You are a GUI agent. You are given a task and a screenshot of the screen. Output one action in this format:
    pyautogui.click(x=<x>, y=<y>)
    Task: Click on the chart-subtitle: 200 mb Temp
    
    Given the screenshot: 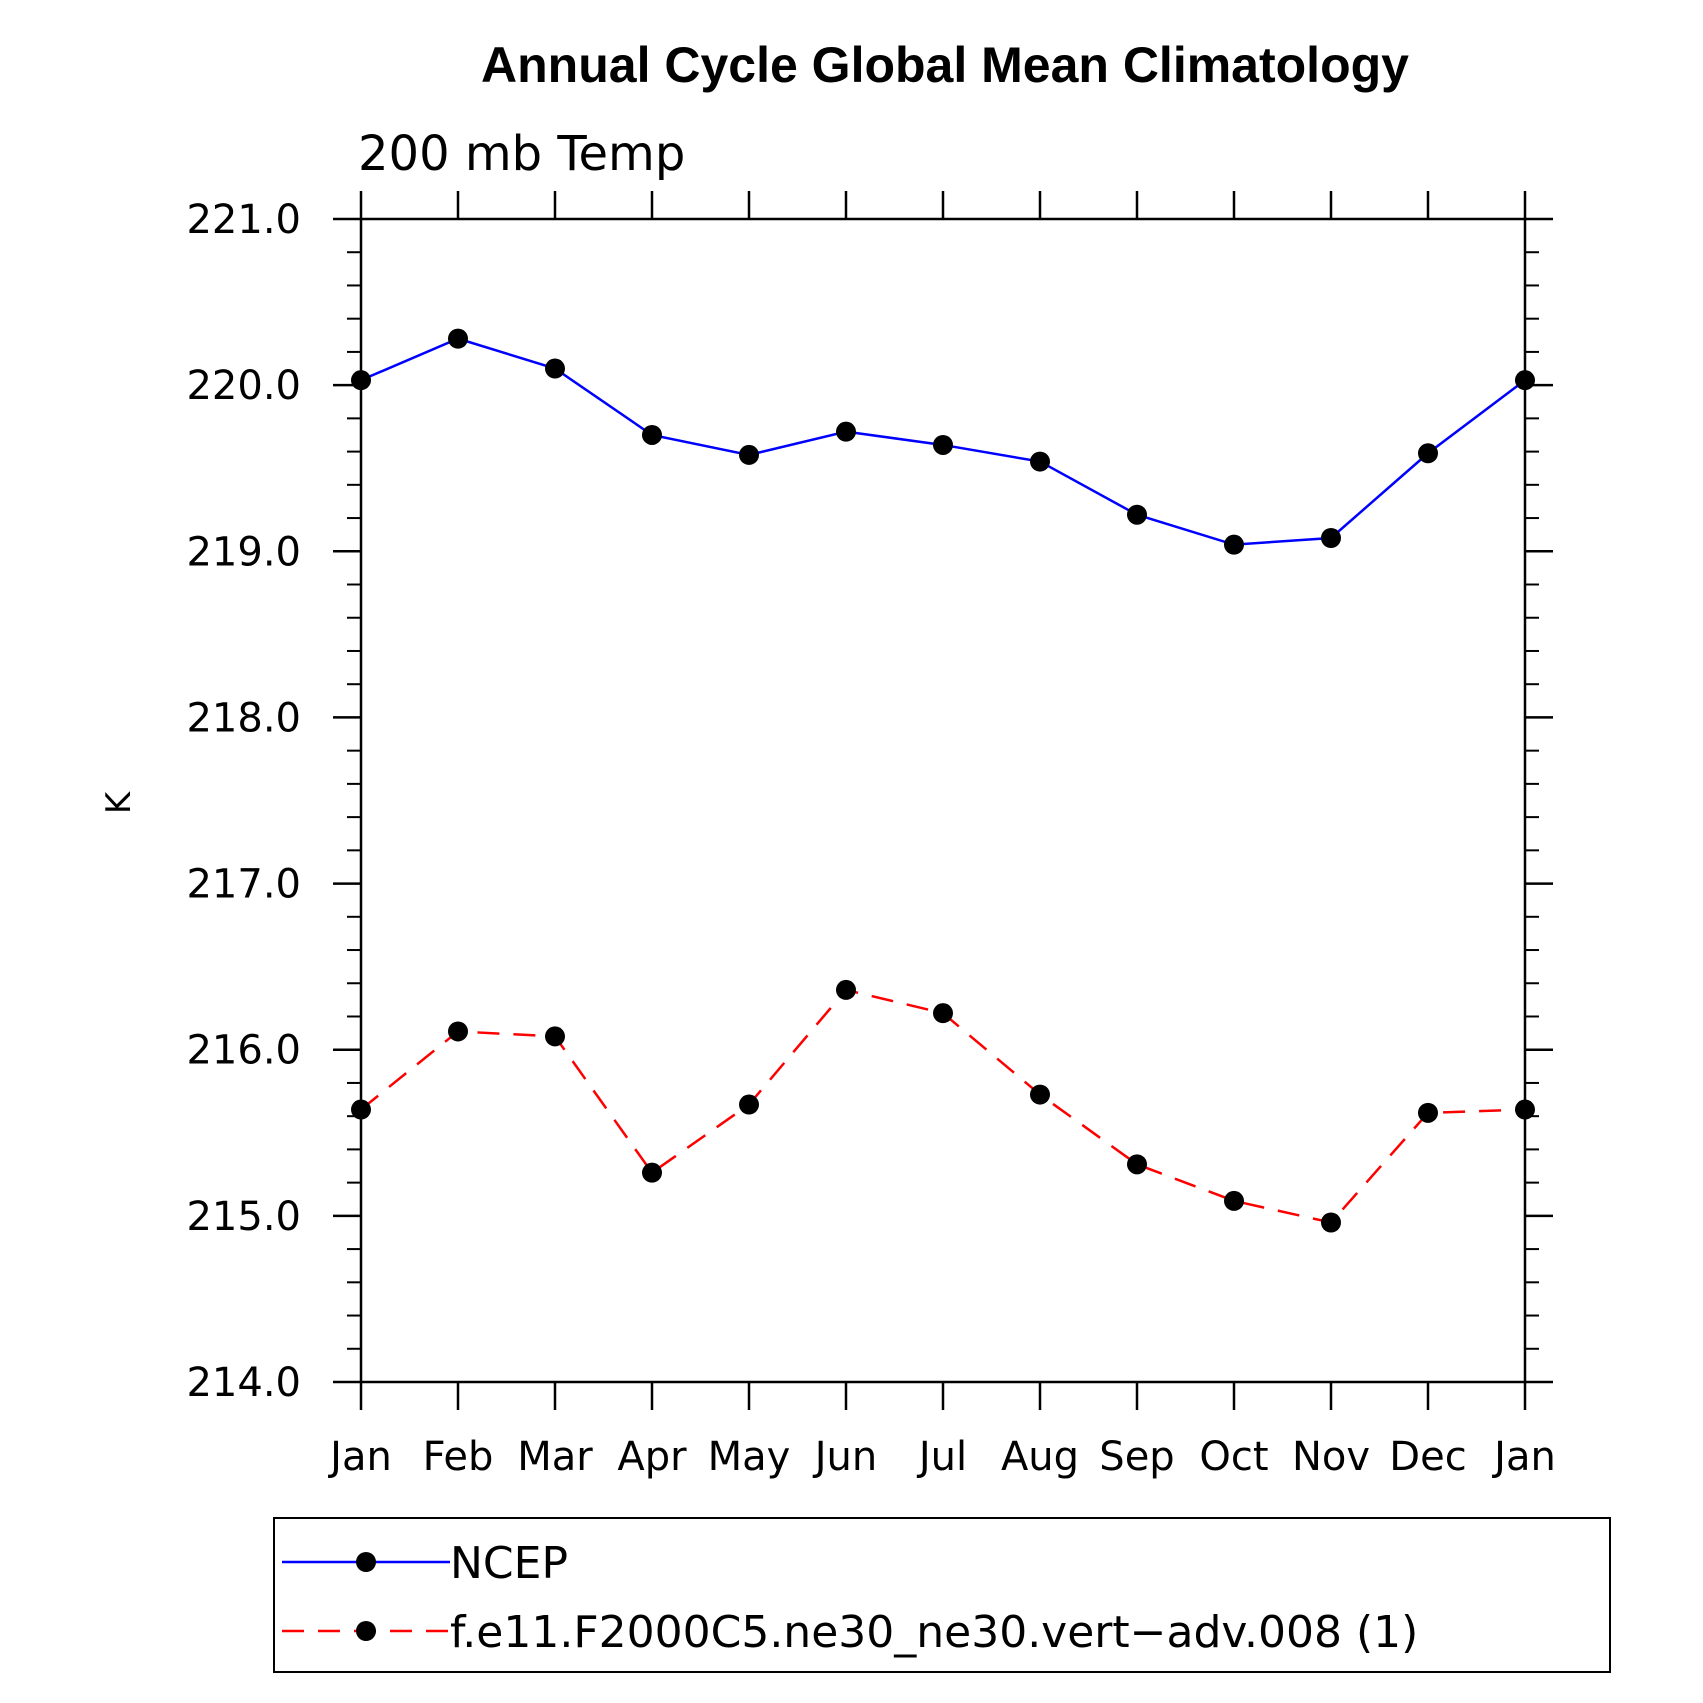 What is the action you would take?
    pyautogui.click(x=521, y=154)
    